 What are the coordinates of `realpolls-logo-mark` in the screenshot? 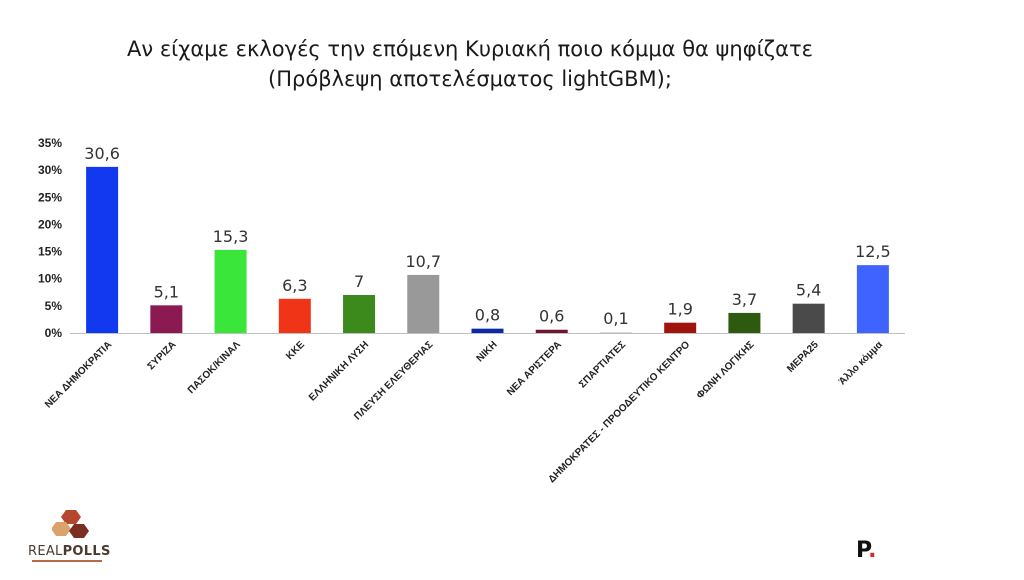 It's located at (70, 524).